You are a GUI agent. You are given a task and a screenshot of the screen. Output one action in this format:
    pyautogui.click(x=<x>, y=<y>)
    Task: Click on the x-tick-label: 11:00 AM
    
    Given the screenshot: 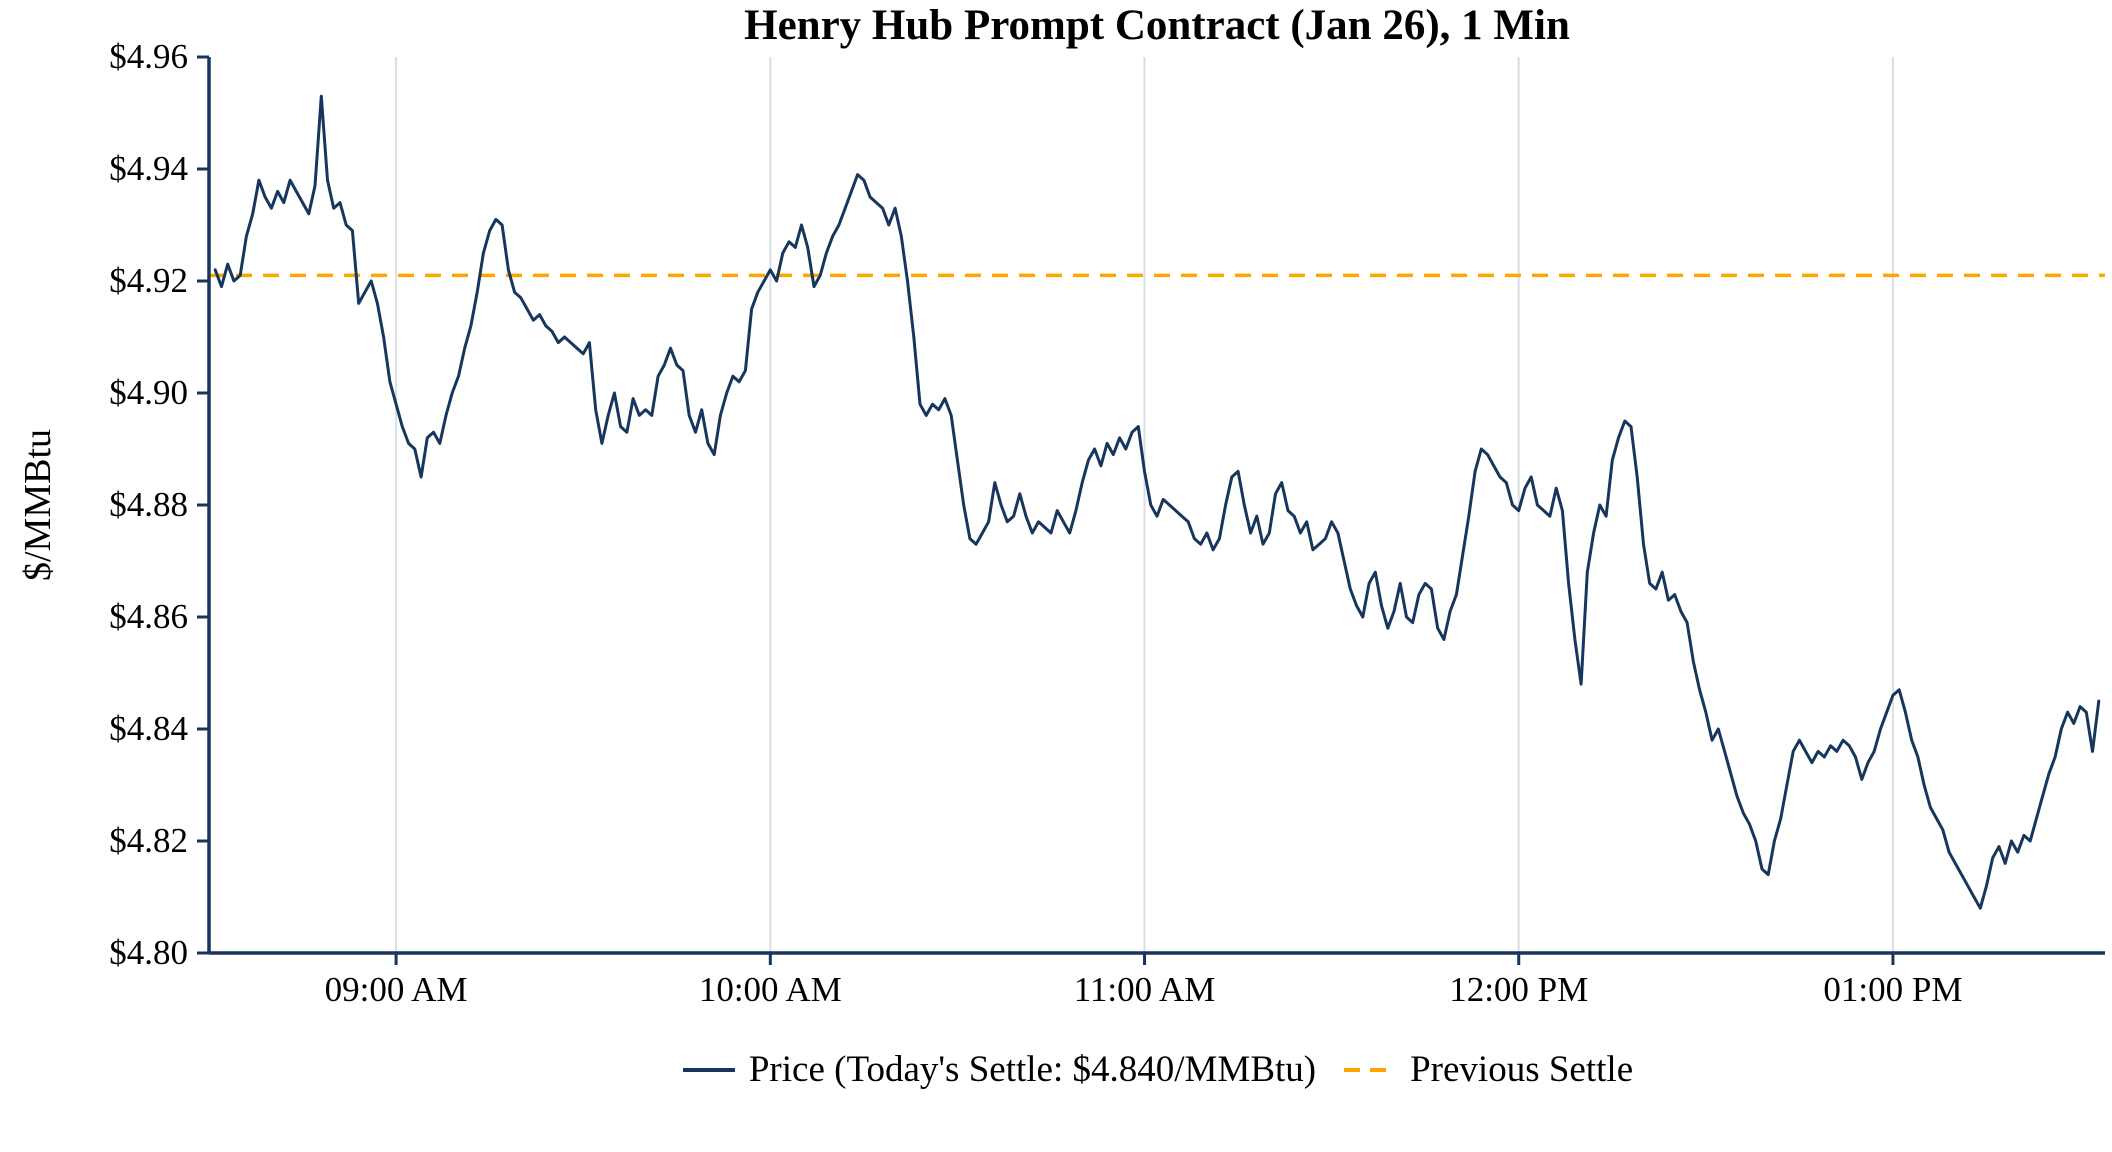 What is the action you would take?
    pyautogui.click(x=1144, y=989)
    